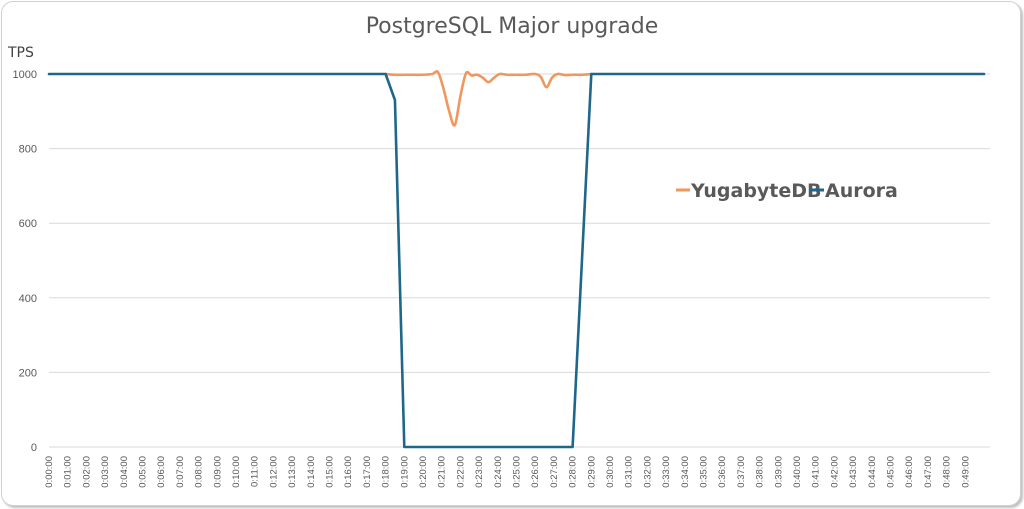  I want to click on y-tick-label: 0, so click(34, 448).